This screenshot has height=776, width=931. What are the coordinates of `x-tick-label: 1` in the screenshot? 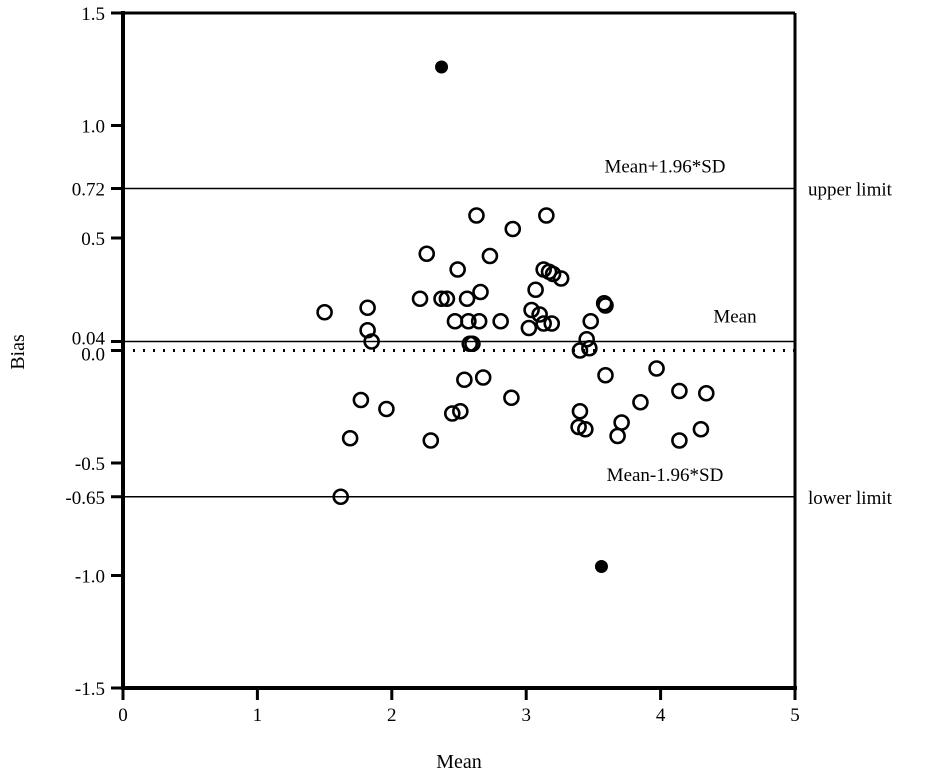 It's located at (258, 715).